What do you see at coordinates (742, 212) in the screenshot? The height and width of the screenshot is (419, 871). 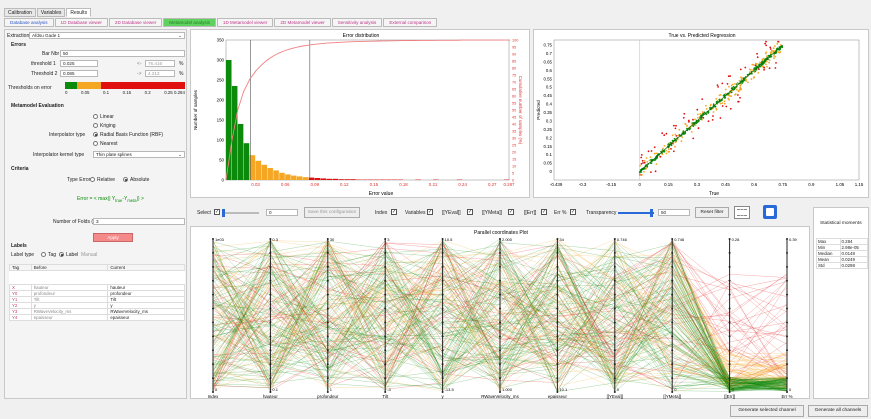 I see `table-view-icon` at bounding box center [742, 212].